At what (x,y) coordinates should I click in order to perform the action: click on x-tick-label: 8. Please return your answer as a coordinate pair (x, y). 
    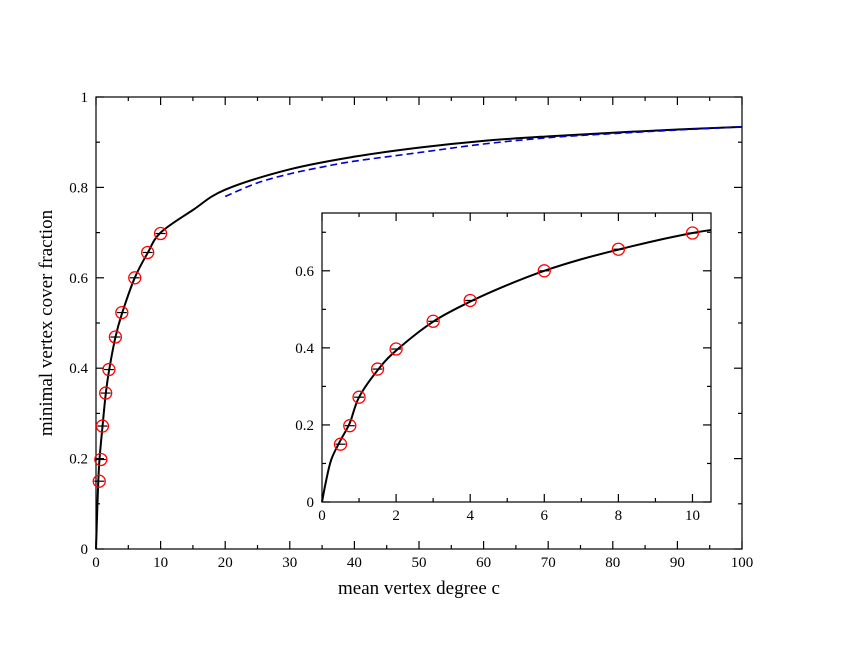
    Looking at the image, I should click on (619, 516).